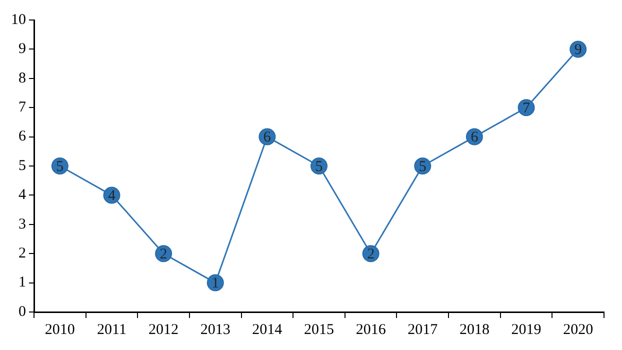 Image resolution: width=622 pixels, height=350 pixels. Describe the element at coordinates (267, 330) in the screenshot. I see `x-tick-label: 2014` at that location.